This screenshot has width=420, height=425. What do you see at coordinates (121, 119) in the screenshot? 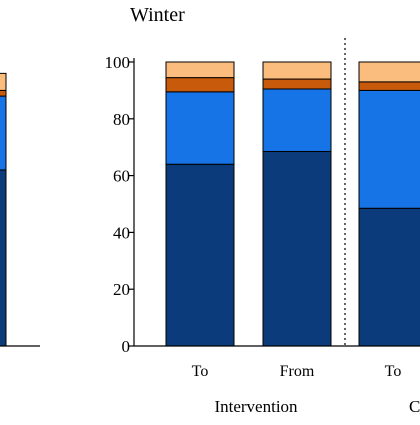
I see `y-tick-label-80: 80` at bounding box center [121, 119].